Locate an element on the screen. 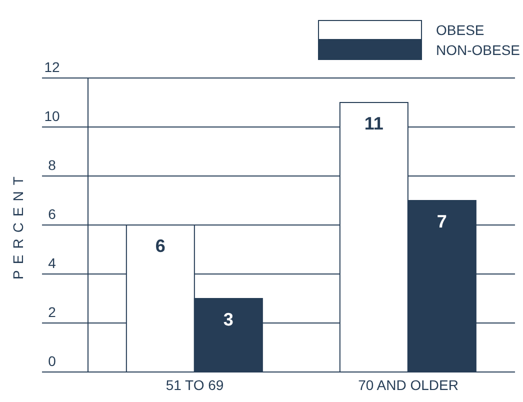 The width and height of the screenshot is (523, 402). y-tick-label: 12 is located at coordinates (52, 67).